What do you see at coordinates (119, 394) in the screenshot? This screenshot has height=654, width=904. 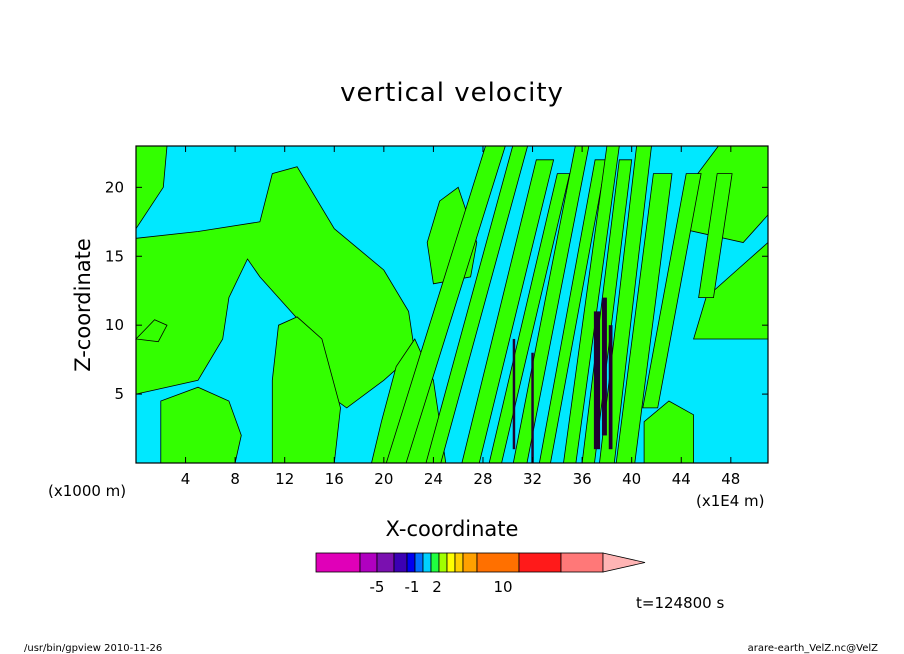 I see `y-tick-label: 5` at bounding box center [119, 394].